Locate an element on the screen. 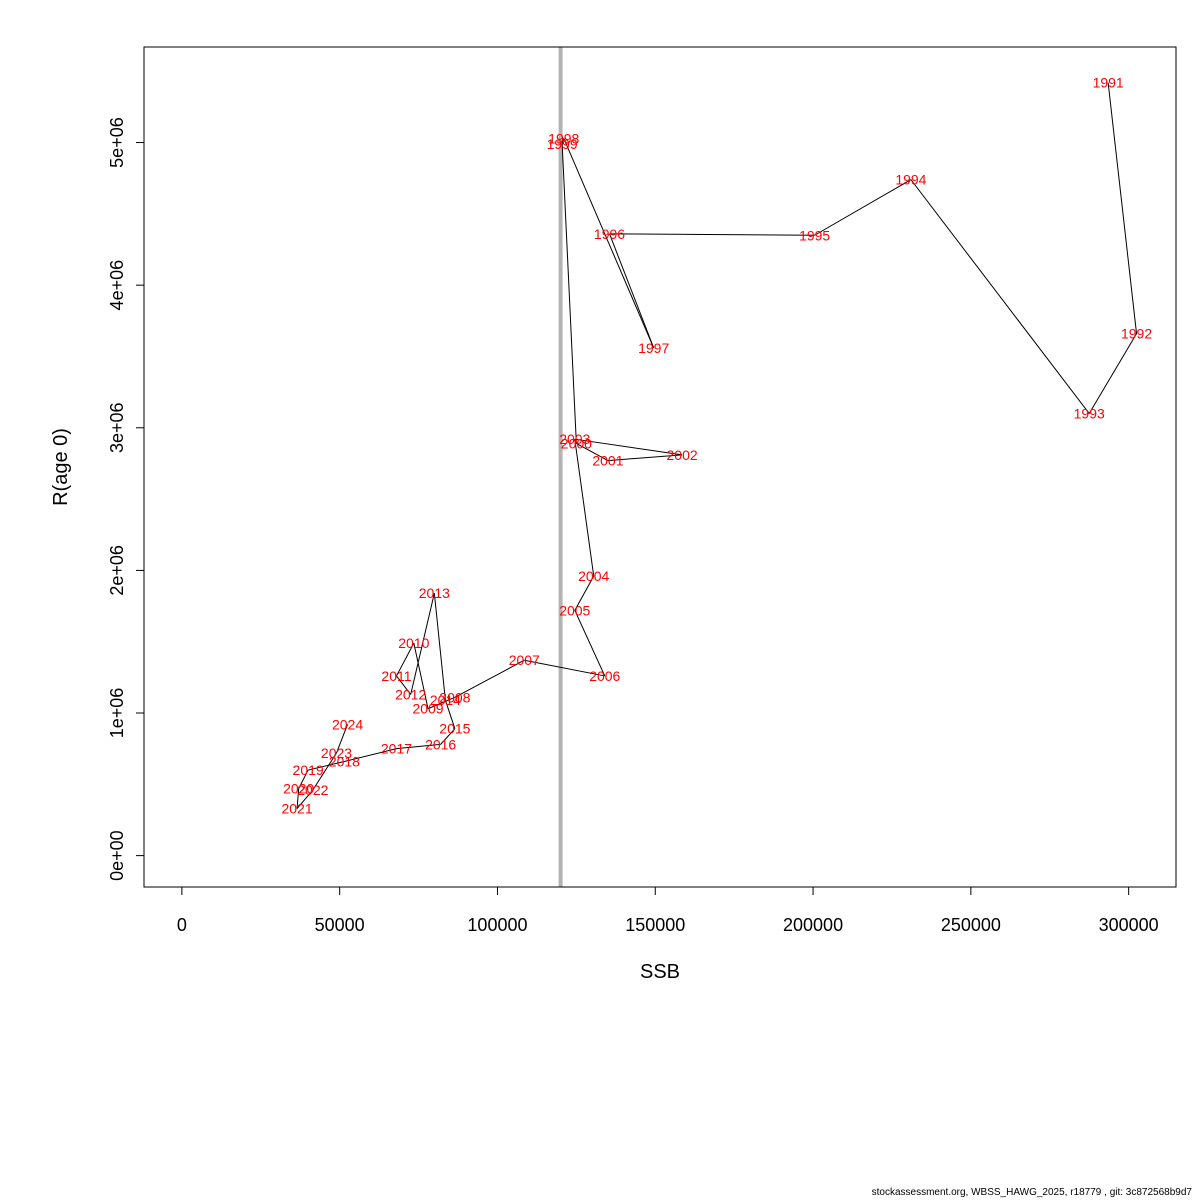  y-tick-label: 0e+00 is located at coordinates (117, 855).